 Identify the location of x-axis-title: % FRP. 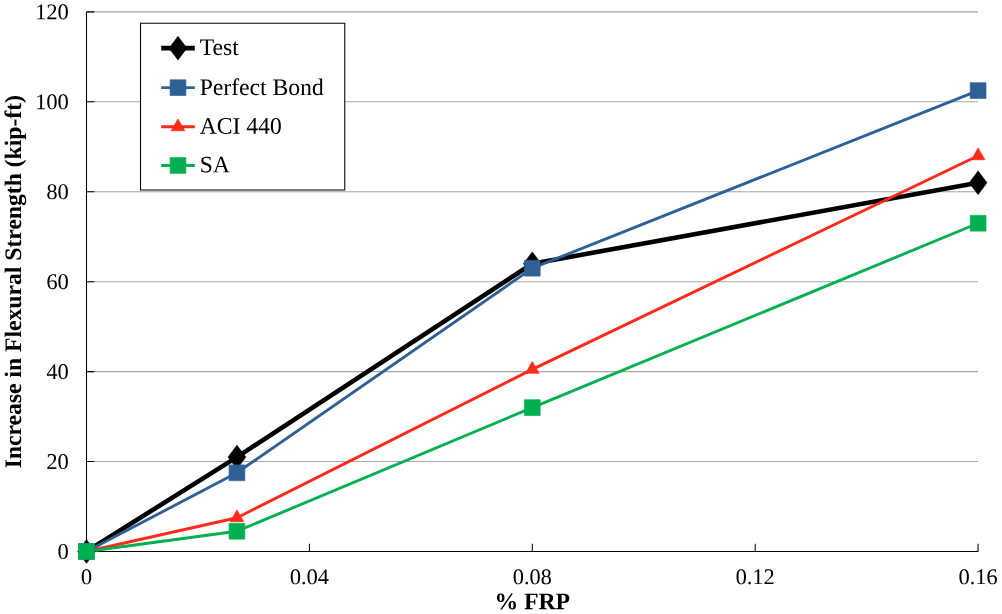
(533, 601).